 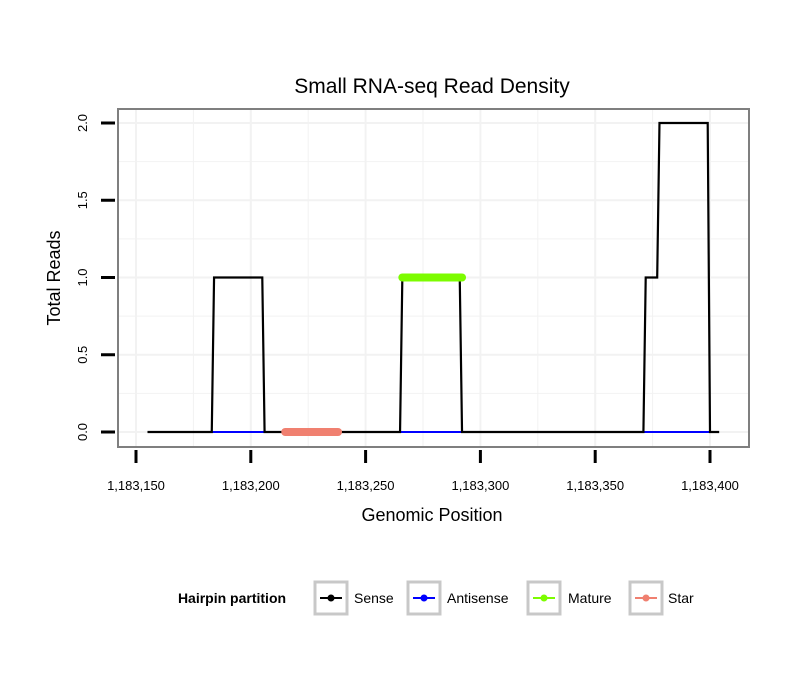 I want to click on legend-label: Star, so click(x=681, y=598).